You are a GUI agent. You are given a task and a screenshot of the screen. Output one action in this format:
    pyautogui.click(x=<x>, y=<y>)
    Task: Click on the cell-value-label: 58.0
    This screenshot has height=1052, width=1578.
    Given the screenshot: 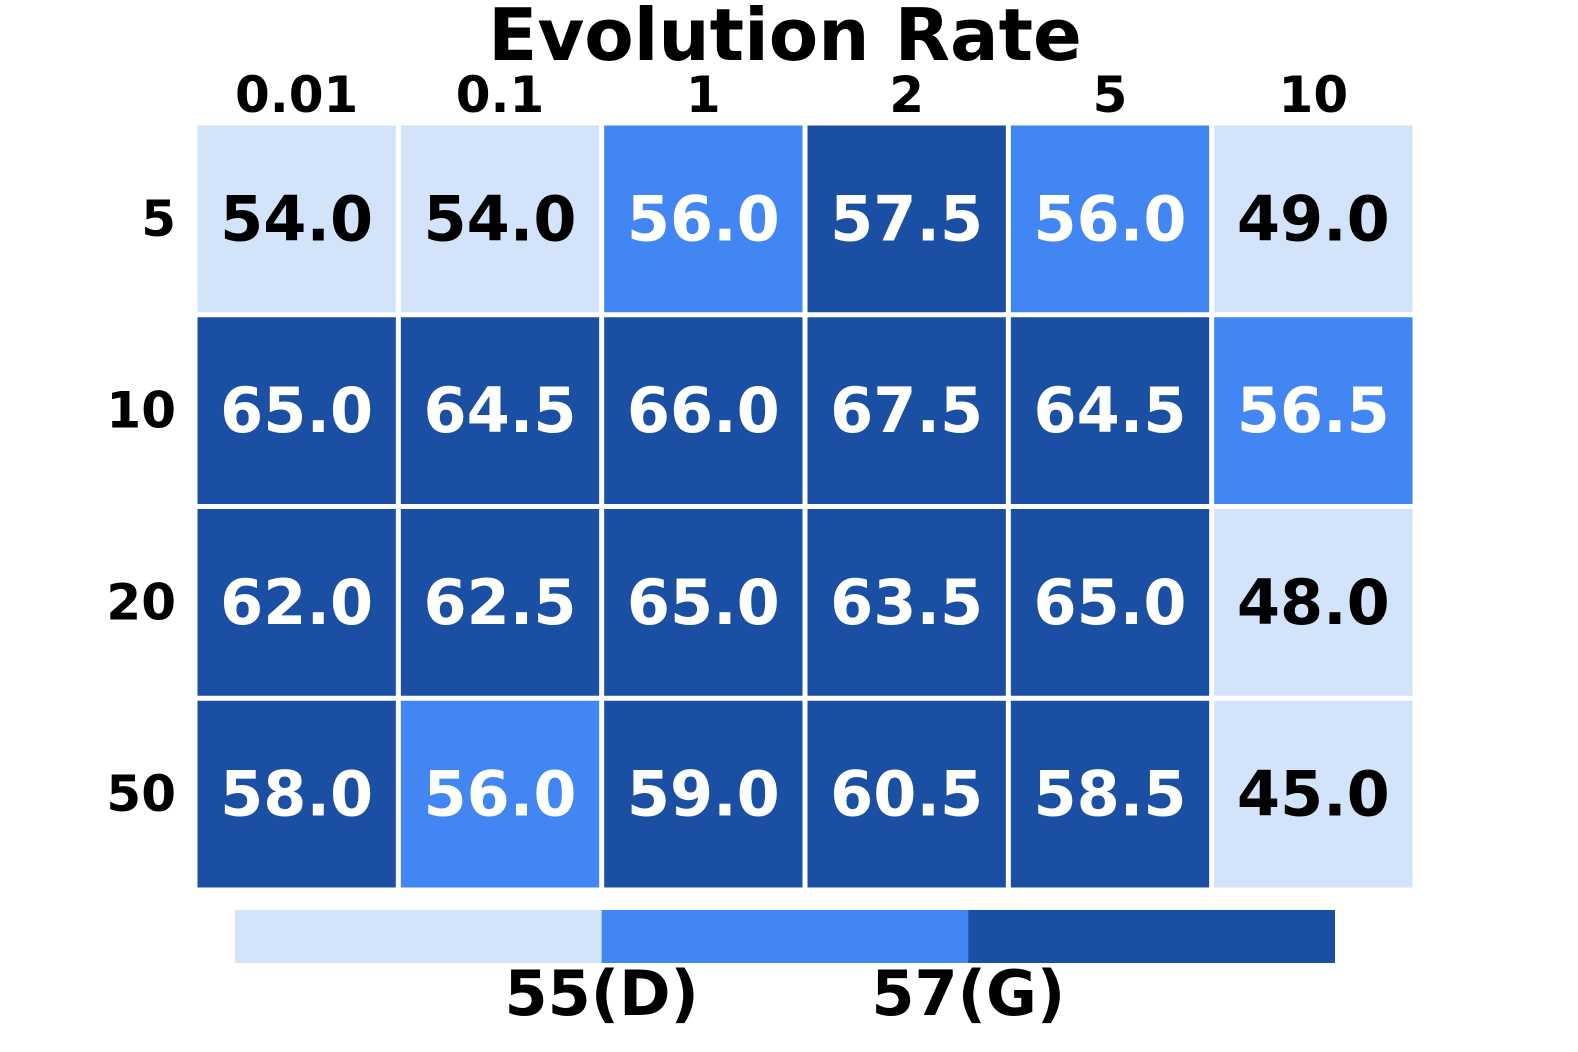 What is the action you would take?
    pyautogui.click(x=296, y=794)
    